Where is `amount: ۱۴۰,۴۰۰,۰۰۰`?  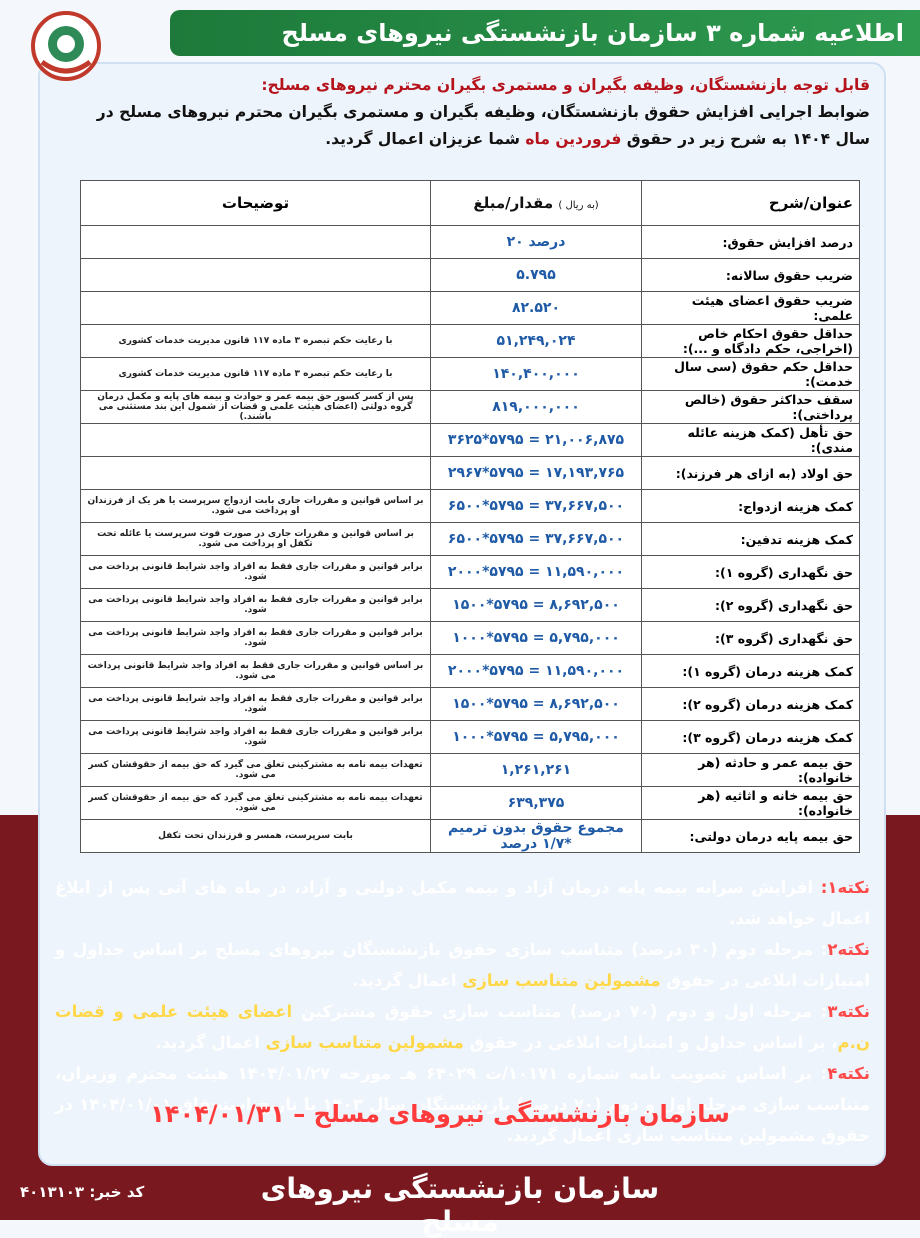
amount: ۱۴۰,۴۰۰,۰۰۰ is located at coordinates (536, 374).